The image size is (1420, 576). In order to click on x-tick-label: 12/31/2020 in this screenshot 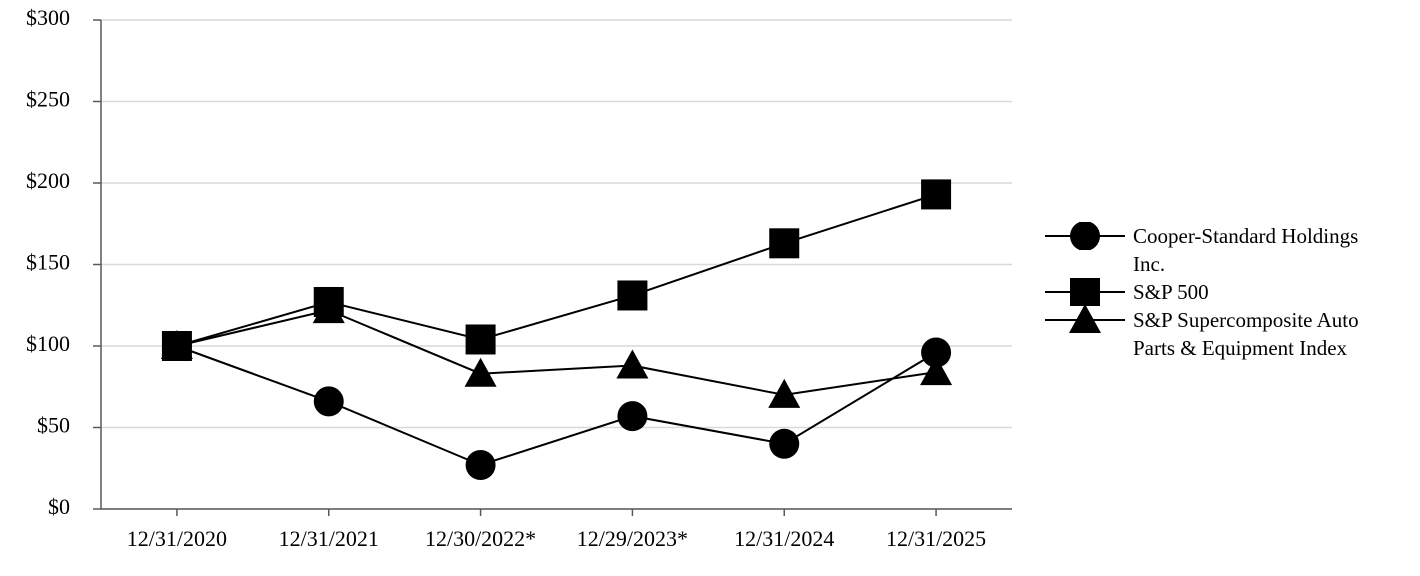, I will do `click(177, 538)`.